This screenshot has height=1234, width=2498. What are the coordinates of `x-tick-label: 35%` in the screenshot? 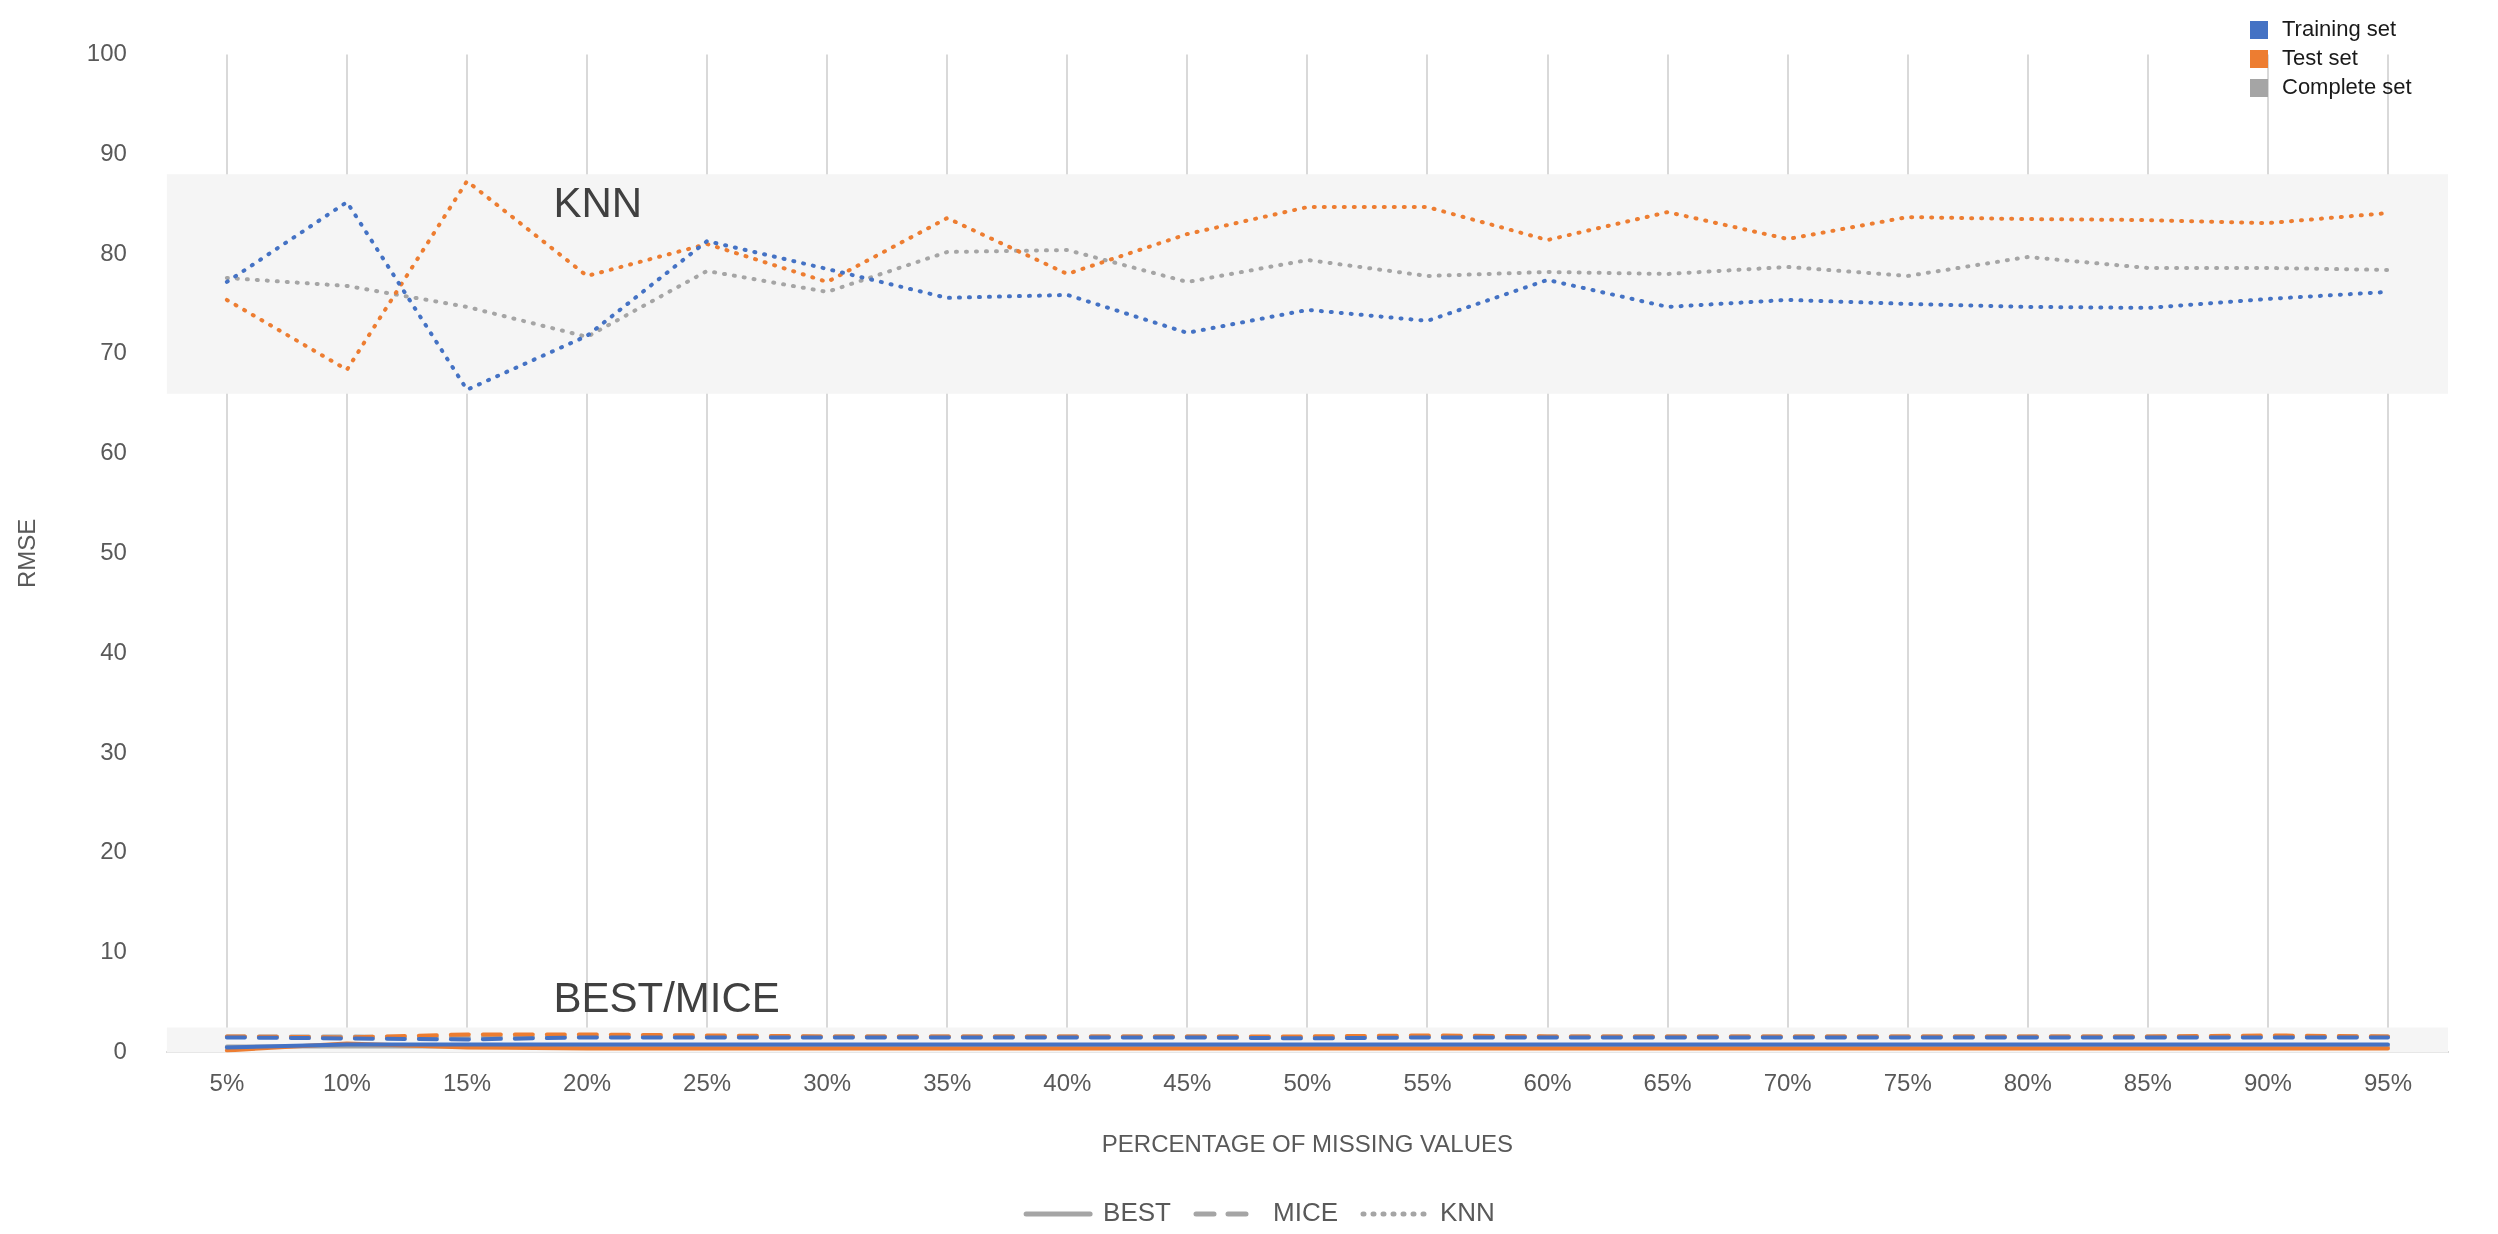 It's located at (947, 1083).